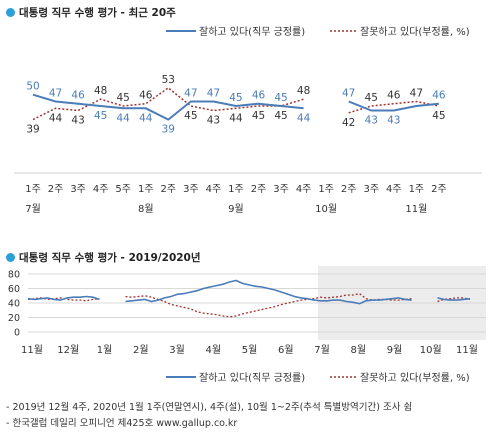  I want to click on y-tick-label: 40, so click(14, 304).